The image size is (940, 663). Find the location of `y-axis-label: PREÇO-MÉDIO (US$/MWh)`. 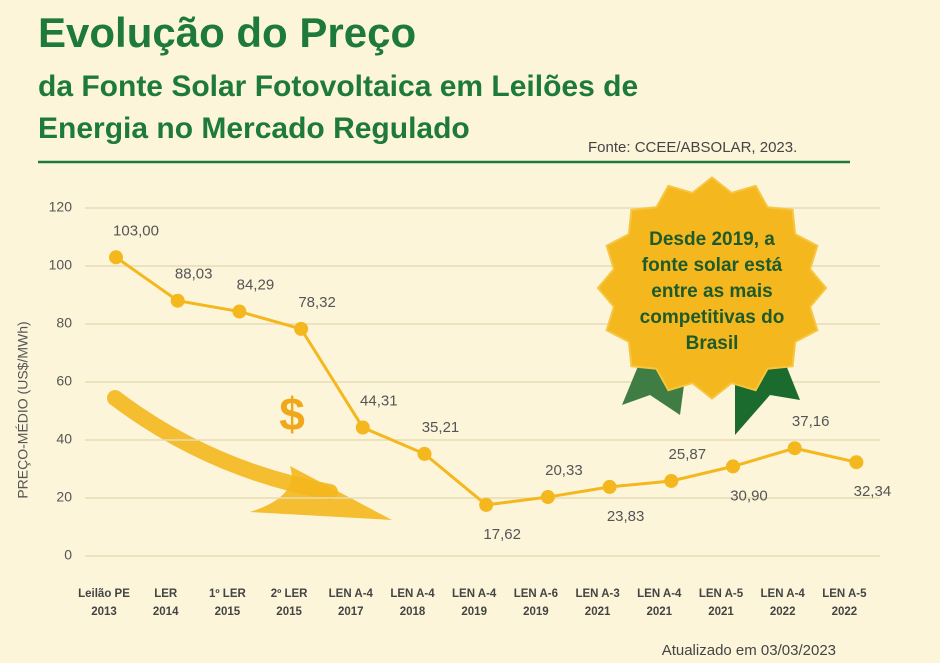

y-axis-label: PREÇO-MÉDIO (US$/MWh) is located at coordinates (23, 409).